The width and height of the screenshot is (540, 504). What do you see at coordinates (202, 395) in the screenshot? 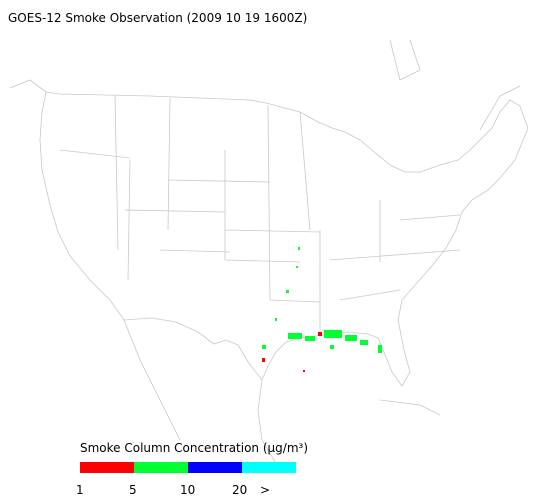
I see `mexico-coast` at bounding box center [202, 395].